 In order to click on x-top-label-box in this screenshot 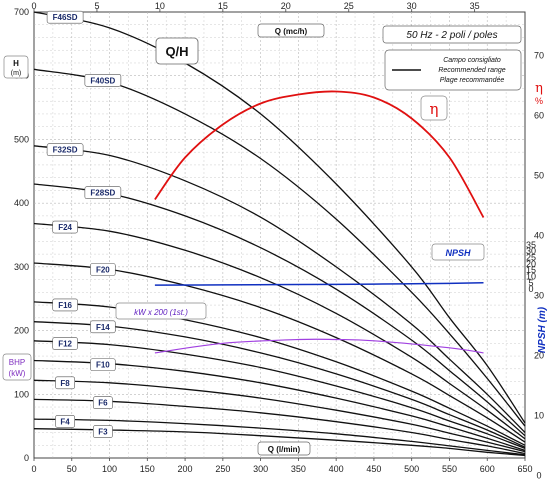, I will do `click(291, 30)`.